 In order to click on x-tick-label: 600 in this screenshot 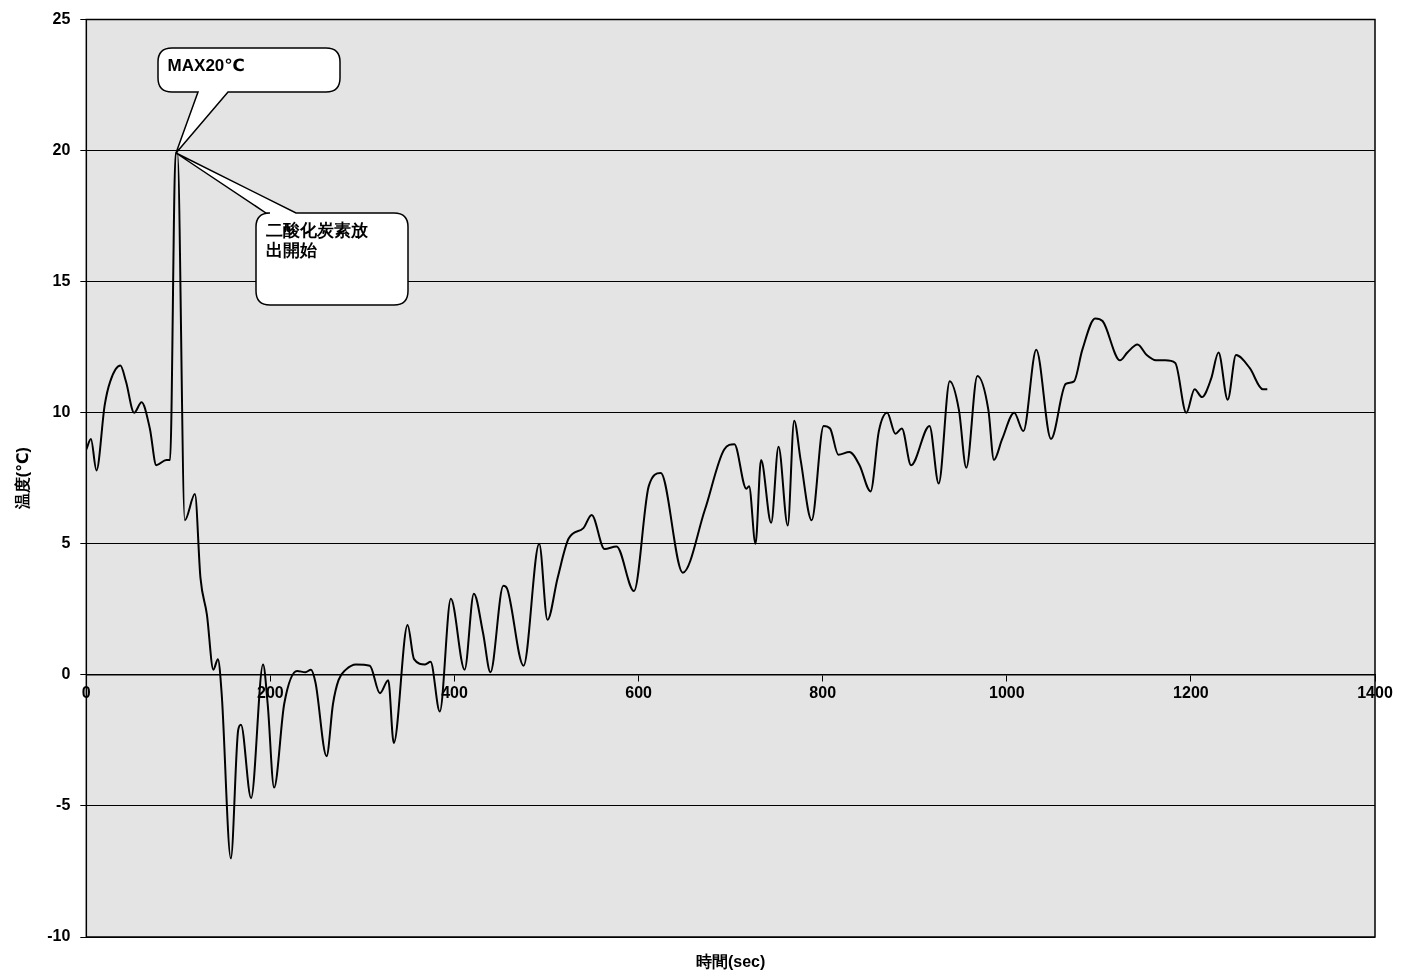, I will do `click(639, 692)`.